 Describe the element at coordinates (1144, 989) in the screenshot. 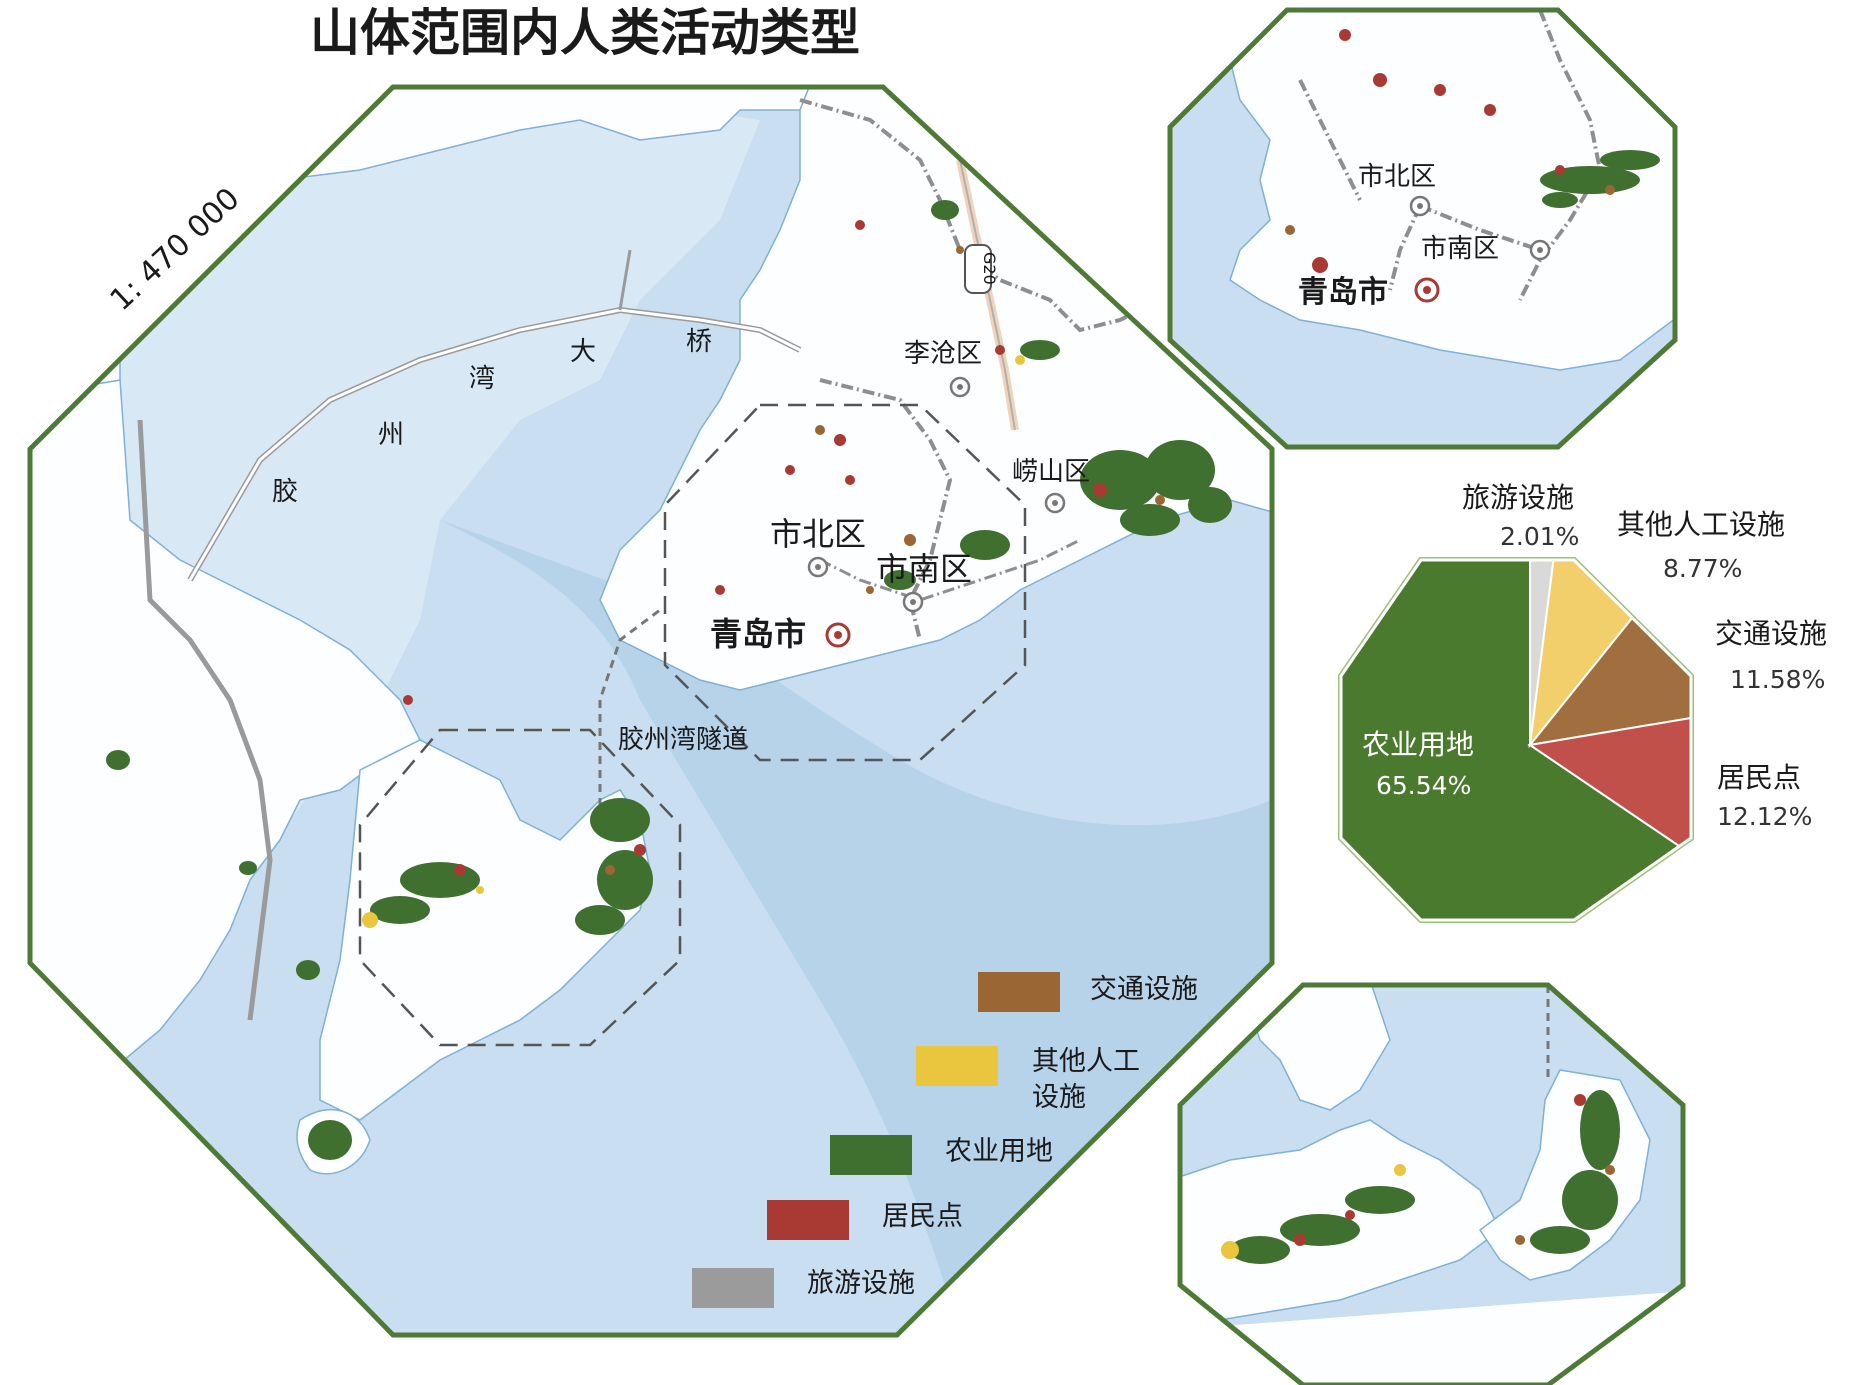

I see `legend-label-0: 交通设施` at that location.